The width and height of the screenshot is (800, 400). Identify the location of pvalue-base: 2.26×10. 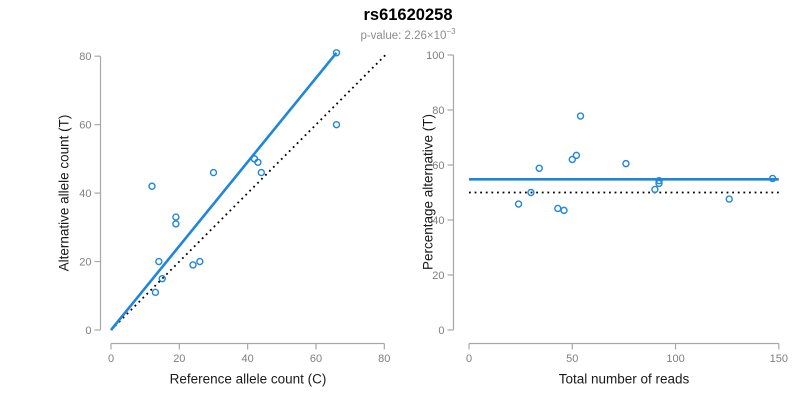
(425, 35).